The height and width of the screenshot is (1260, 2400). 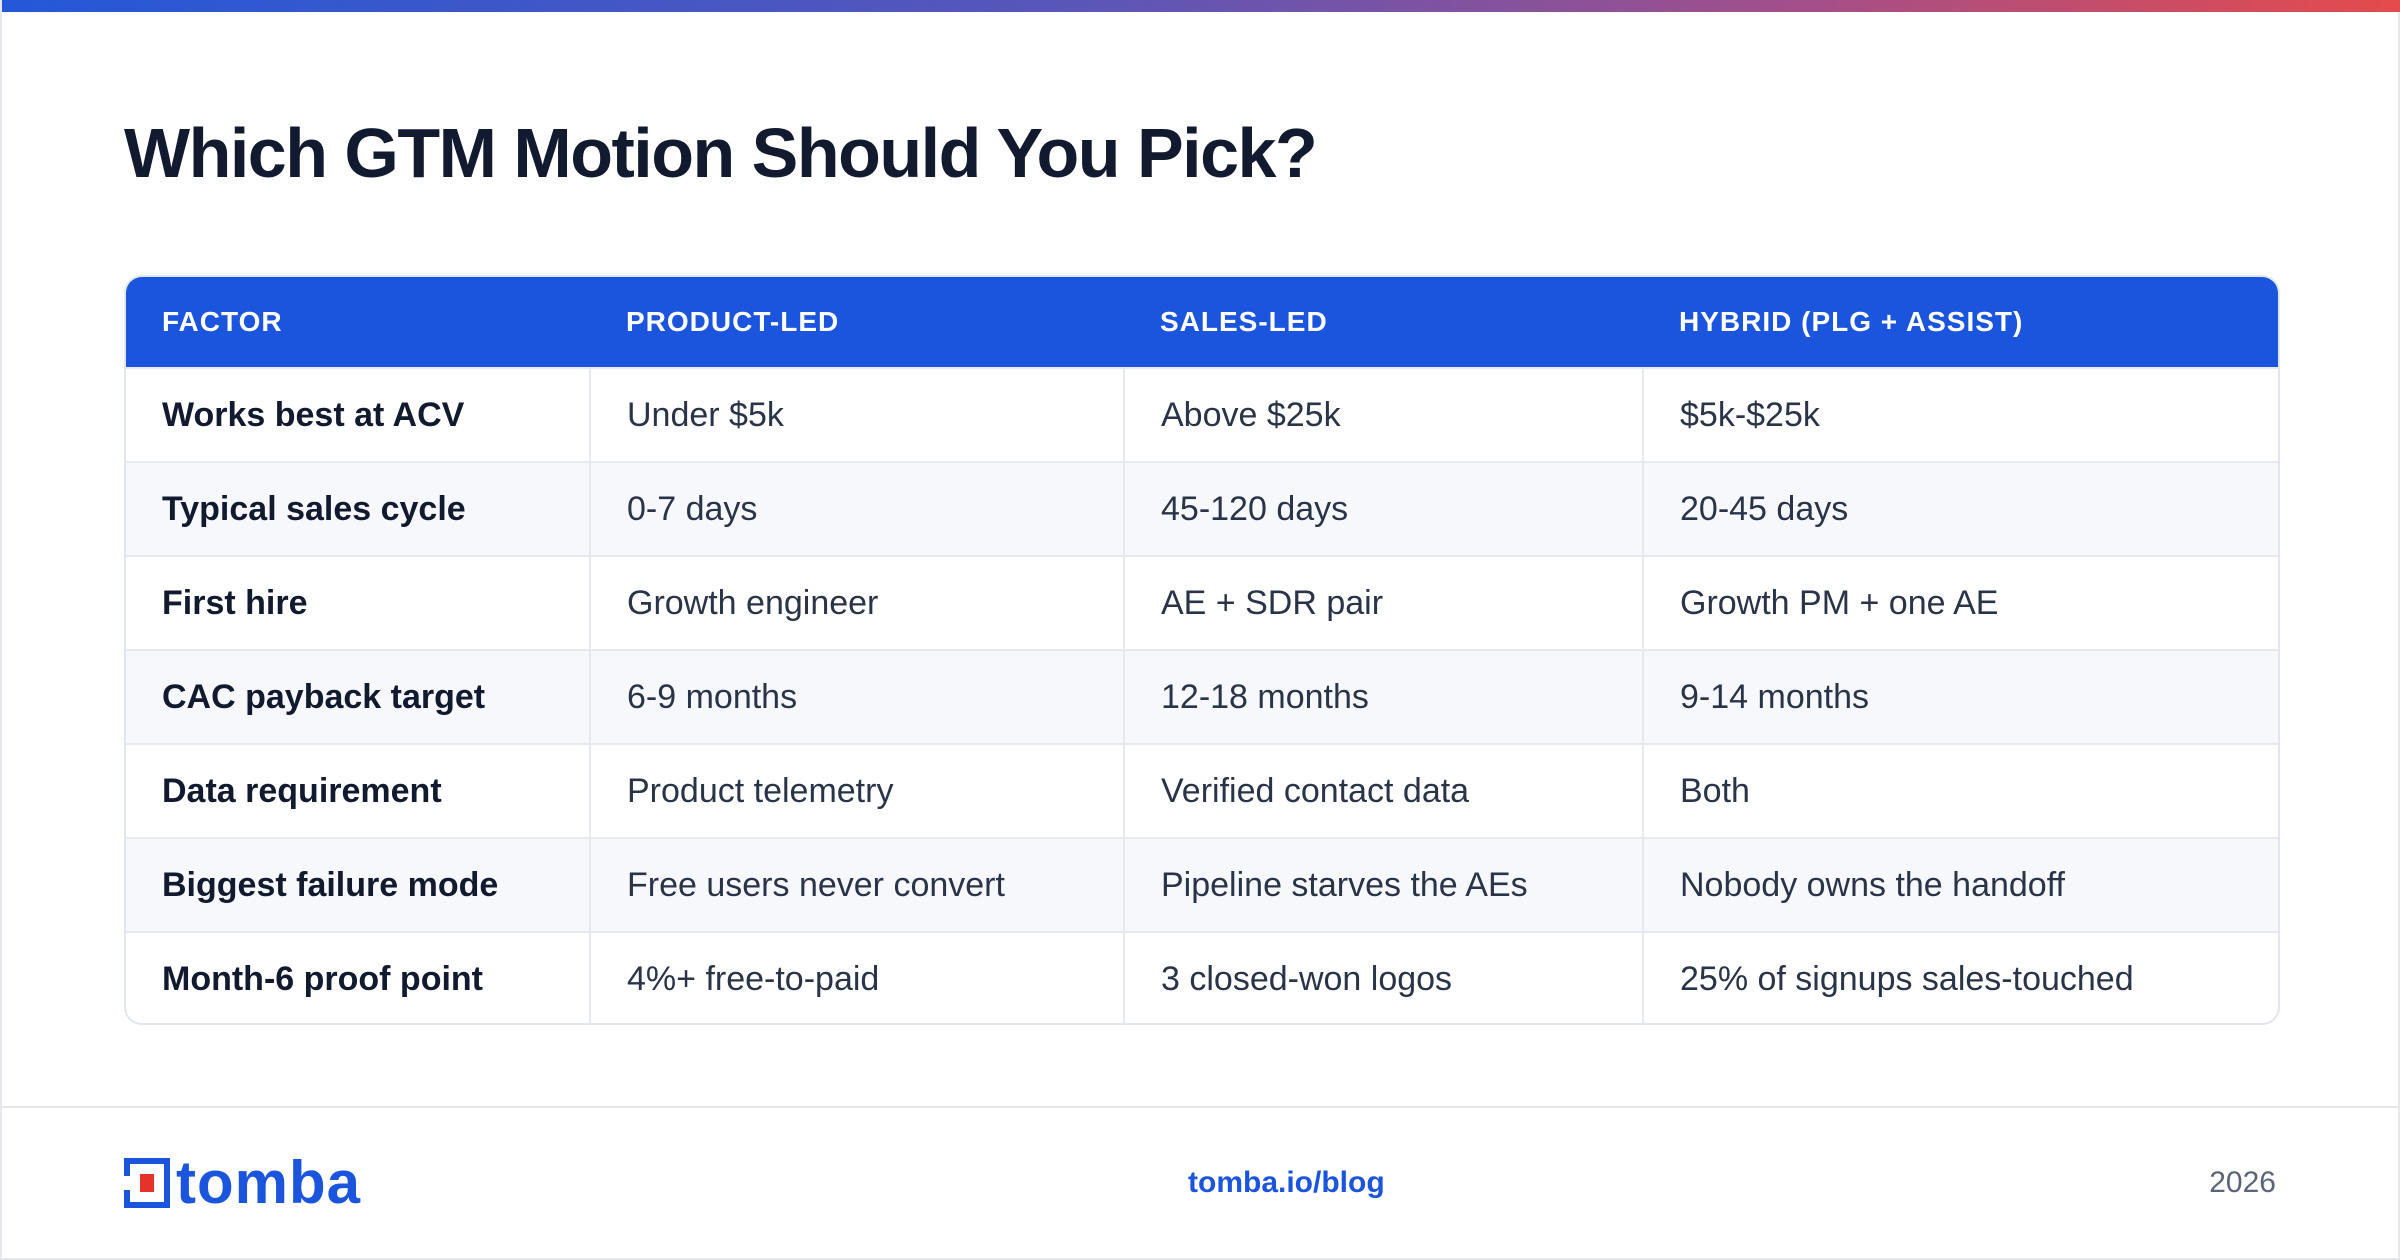 What do you see at coordinates (222, 321) in the screenshot?
I see `header-factor: FACTOR` at bounding box center [222, 321].